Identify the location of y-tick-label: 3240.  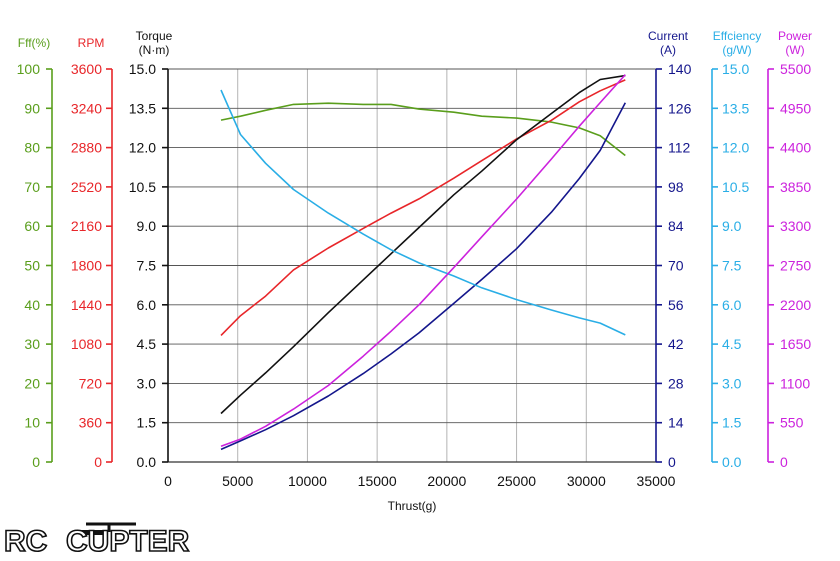
(86, 108).